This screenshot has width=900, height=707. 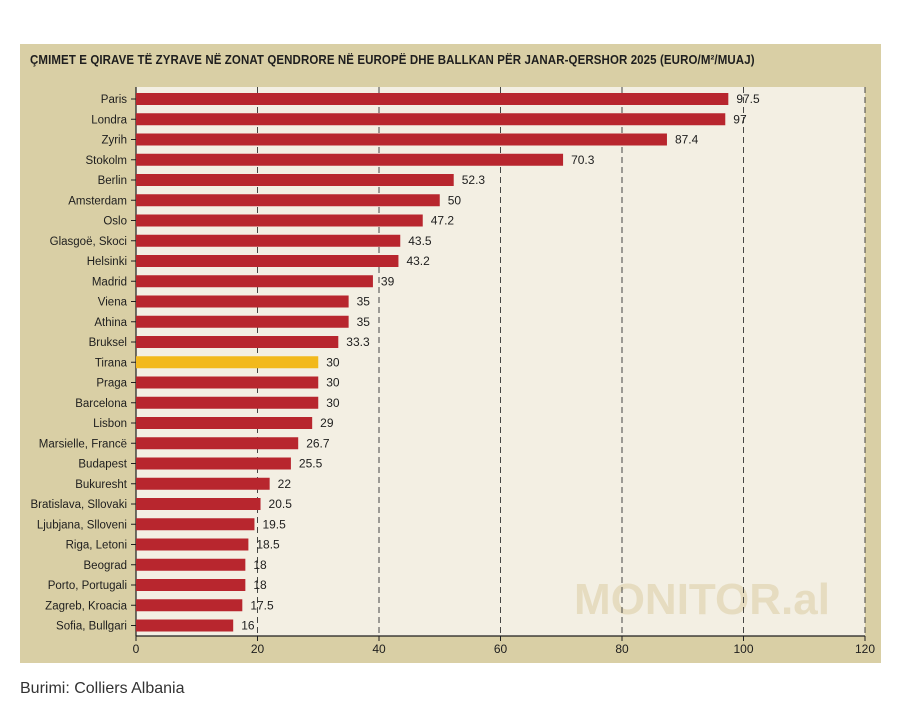 What do you see at coordinates (101, 485) in the screenshot?
I see `category-label: Bukuresht` at bounding box center [101, 485].